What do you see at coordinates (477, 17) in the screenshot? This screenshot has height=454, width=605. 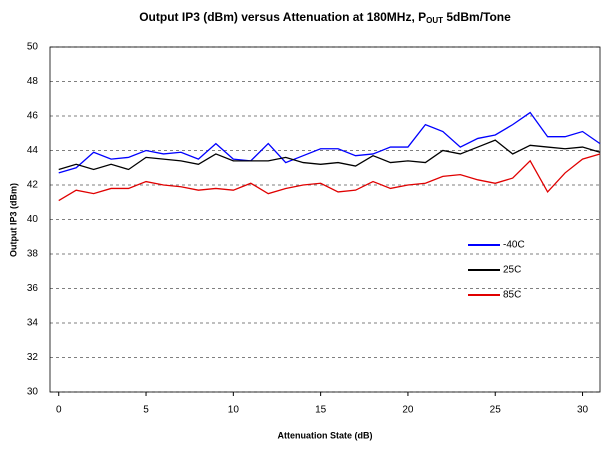 I see `title-rest: 5dBm/Tone` at bounding box center [477, 17].